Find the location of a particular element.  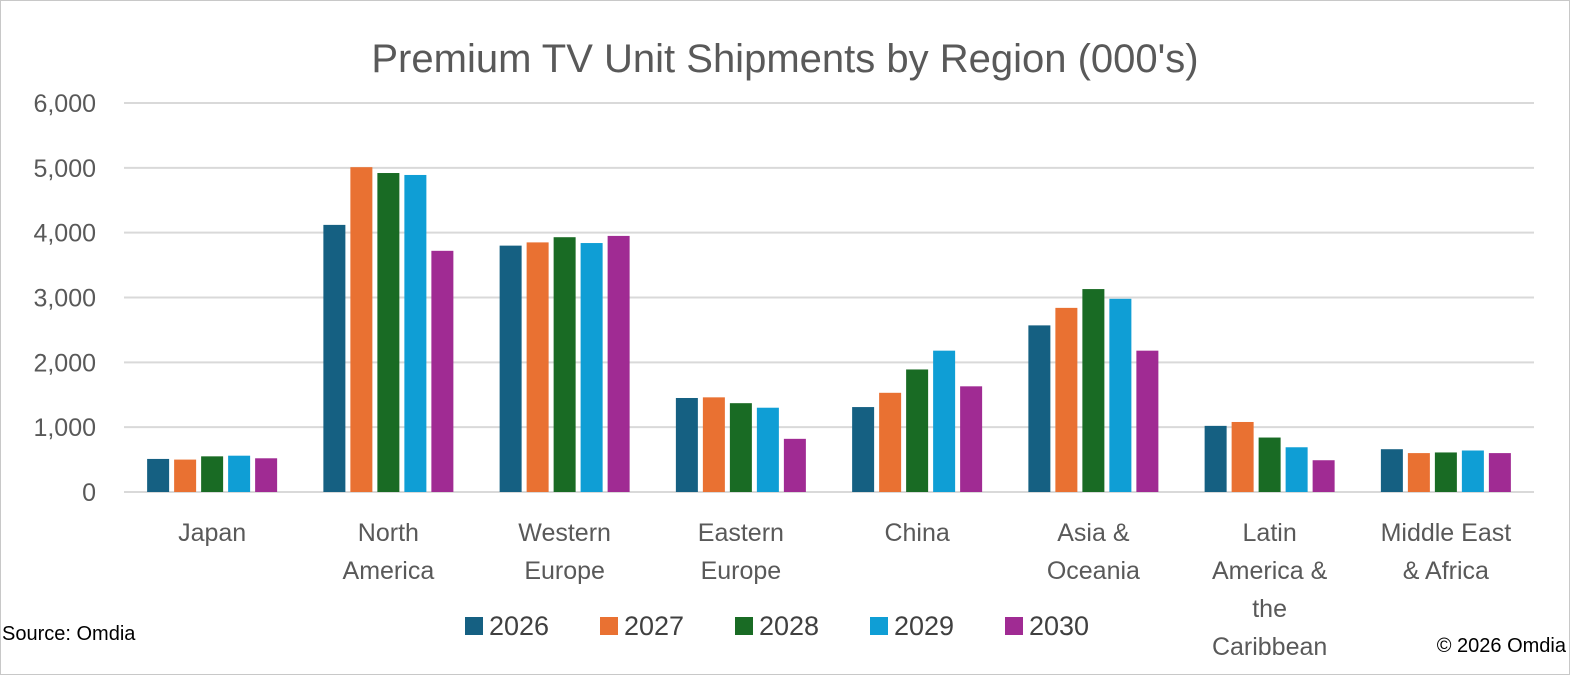

legend-label: 2030 is located at coordinates (1059, 626).